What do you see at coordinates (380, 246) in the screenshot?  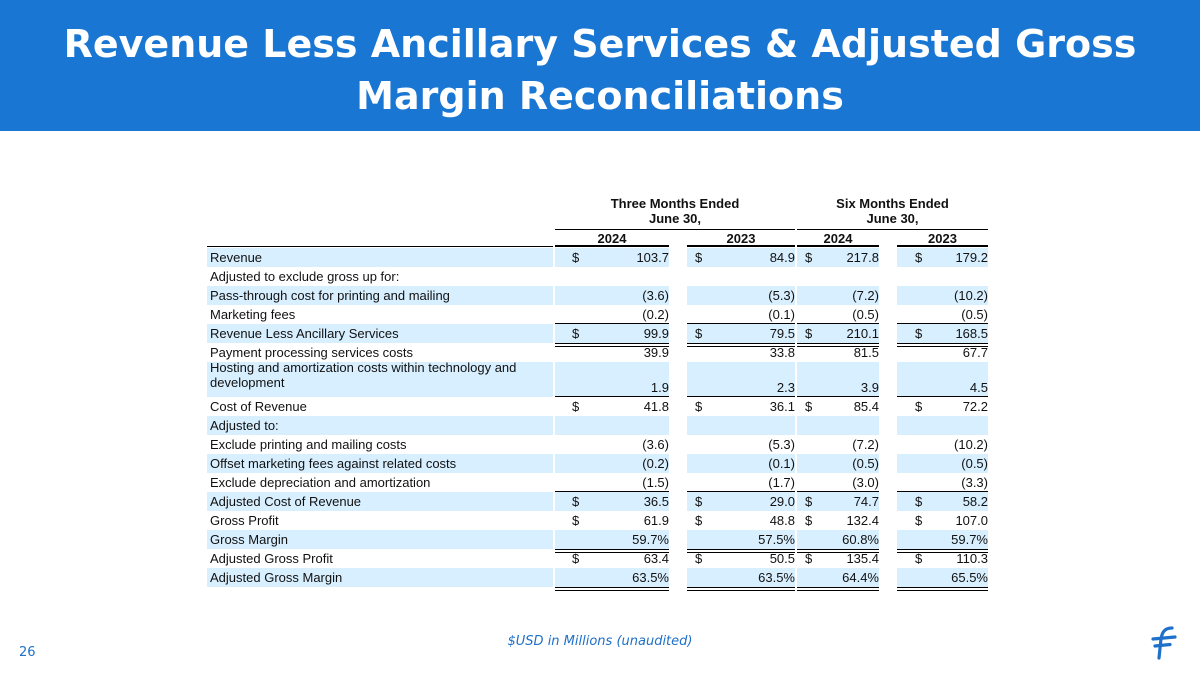 I see `label-header-rule` at bounding box center [380, 246].